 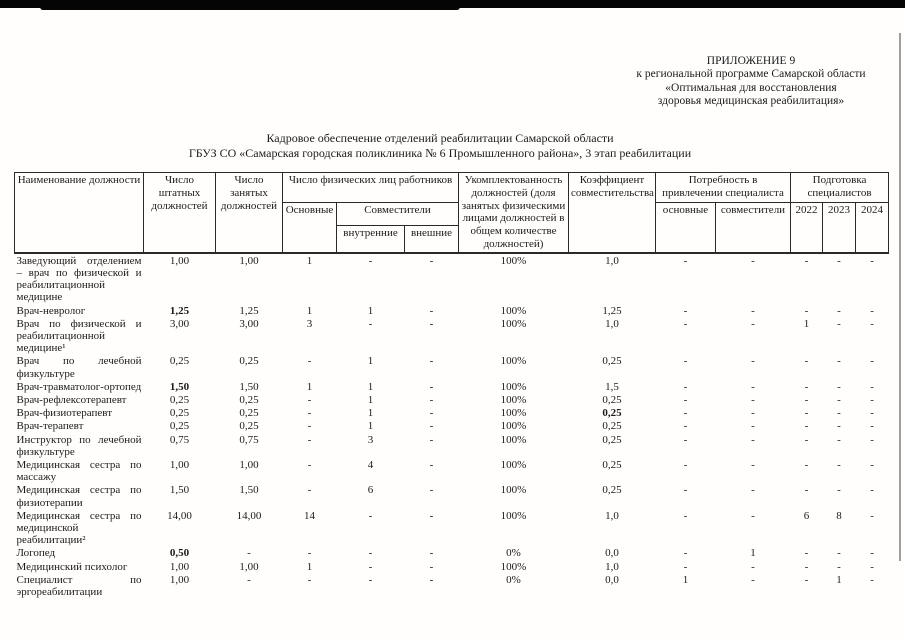 What do you see at coordinates (370, 465) in the screenshot?
I see `value-cell: 4` at bounding box center [370, 465].